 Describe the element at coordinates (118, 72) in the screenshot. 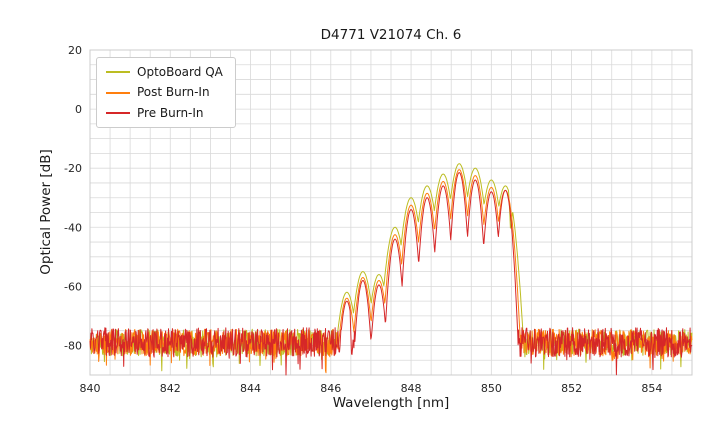

I see `legend-line-optoboard-qa` at that location.